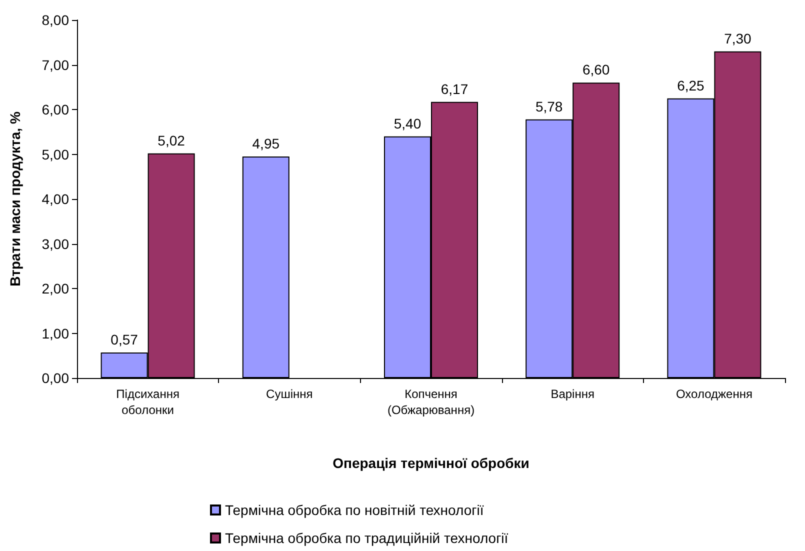 The height and width of the screenshot is (551, 805). I want to click on x-axis-title: Операція термічної обробки, so click(431, 463).